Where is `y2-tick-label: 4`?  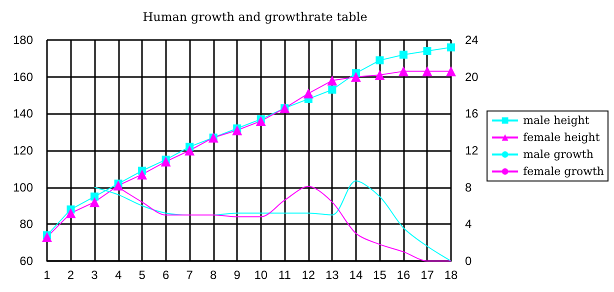 y2-tick-label: 4 is located at coordinates (468, 224).